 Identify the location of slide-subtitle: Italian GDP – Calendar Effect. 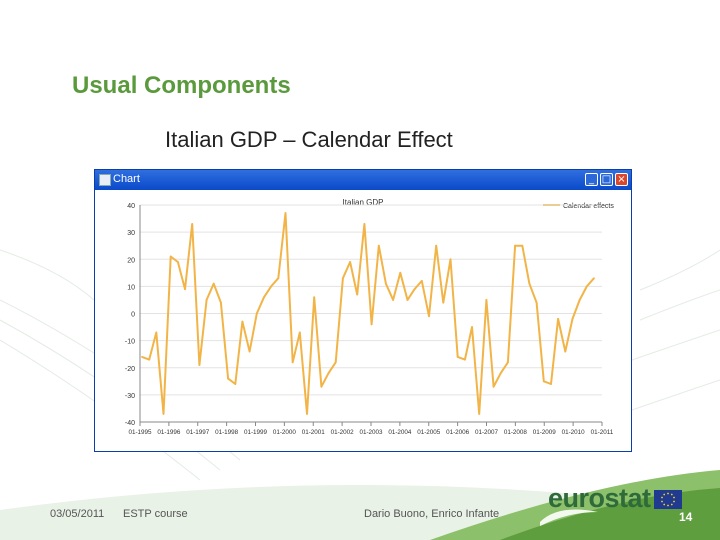
(309, 139).